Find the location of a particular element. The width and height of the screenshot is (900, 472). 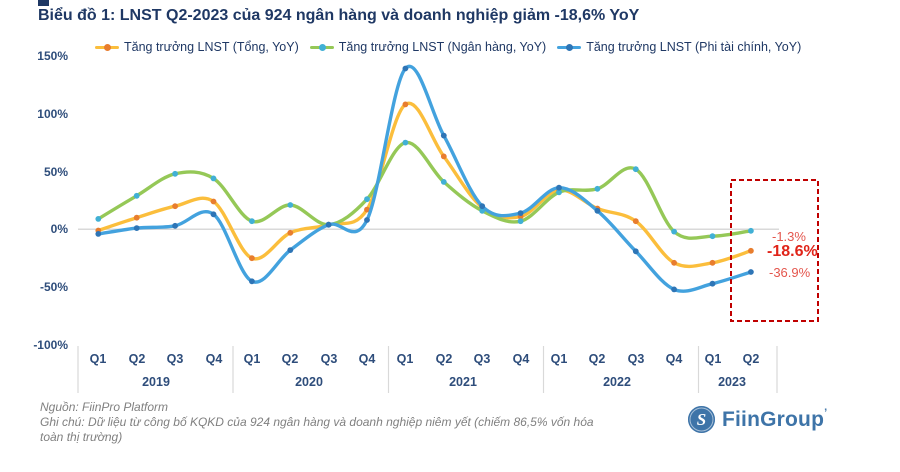

legend-label: Tăng trưởng LNST (Ngân hàng, YoY) is located at coordinates (442, 47).